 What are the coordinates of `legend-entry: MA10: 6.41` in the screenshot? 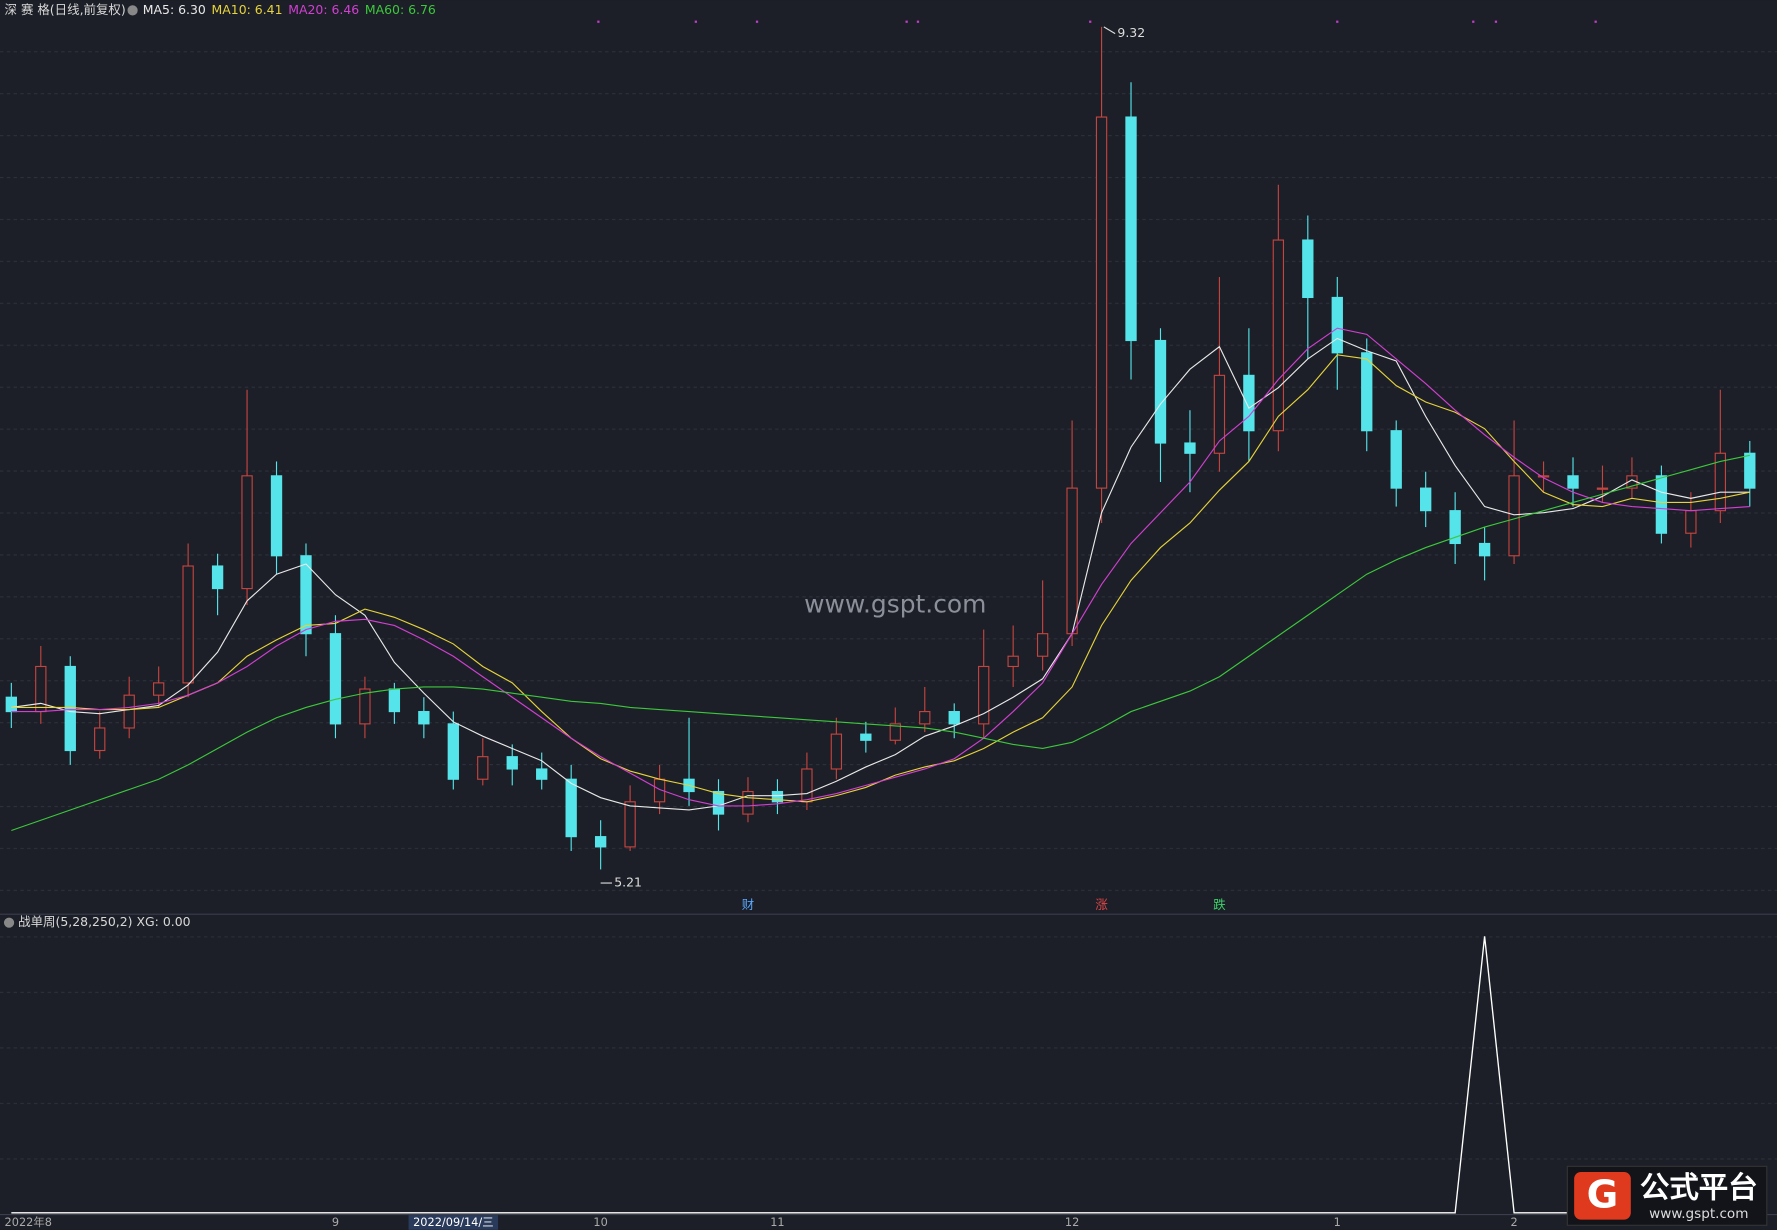 It's located at (247, 9).